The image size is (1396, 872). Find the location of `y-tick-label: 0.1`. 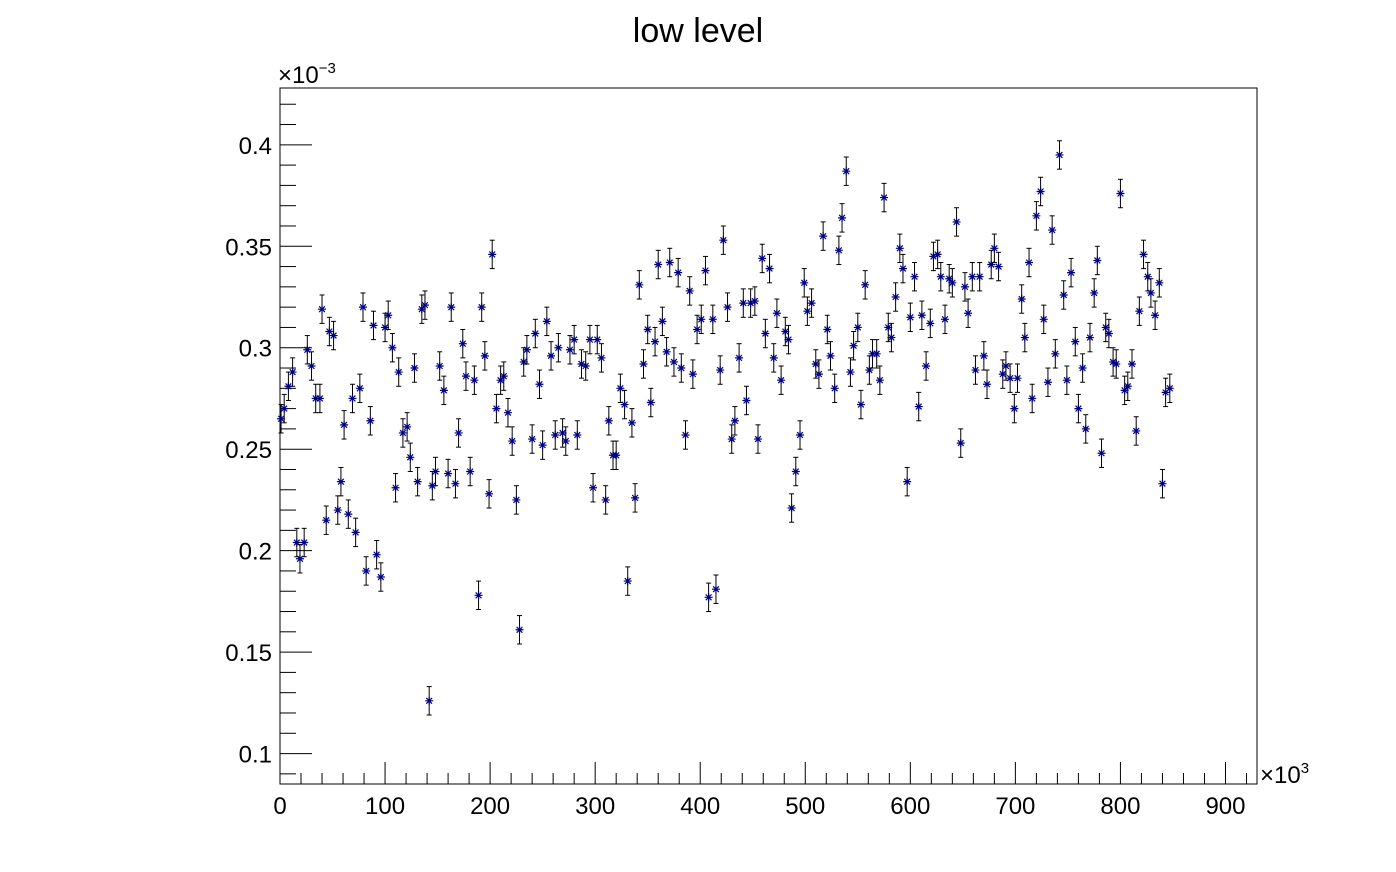

y-tick-label: 0.1 is located at coordinates (255, 755).